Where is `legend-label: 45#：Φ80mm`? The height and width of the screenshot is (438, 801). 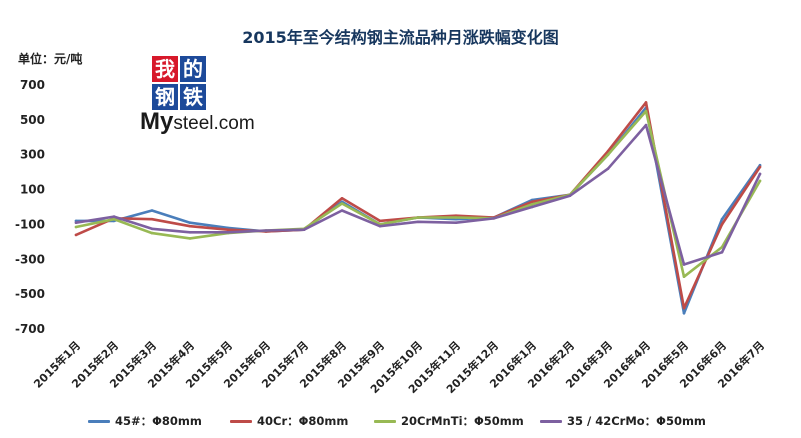
legend-label: 45#：Φ80mm is located at coordinates (158, 421).